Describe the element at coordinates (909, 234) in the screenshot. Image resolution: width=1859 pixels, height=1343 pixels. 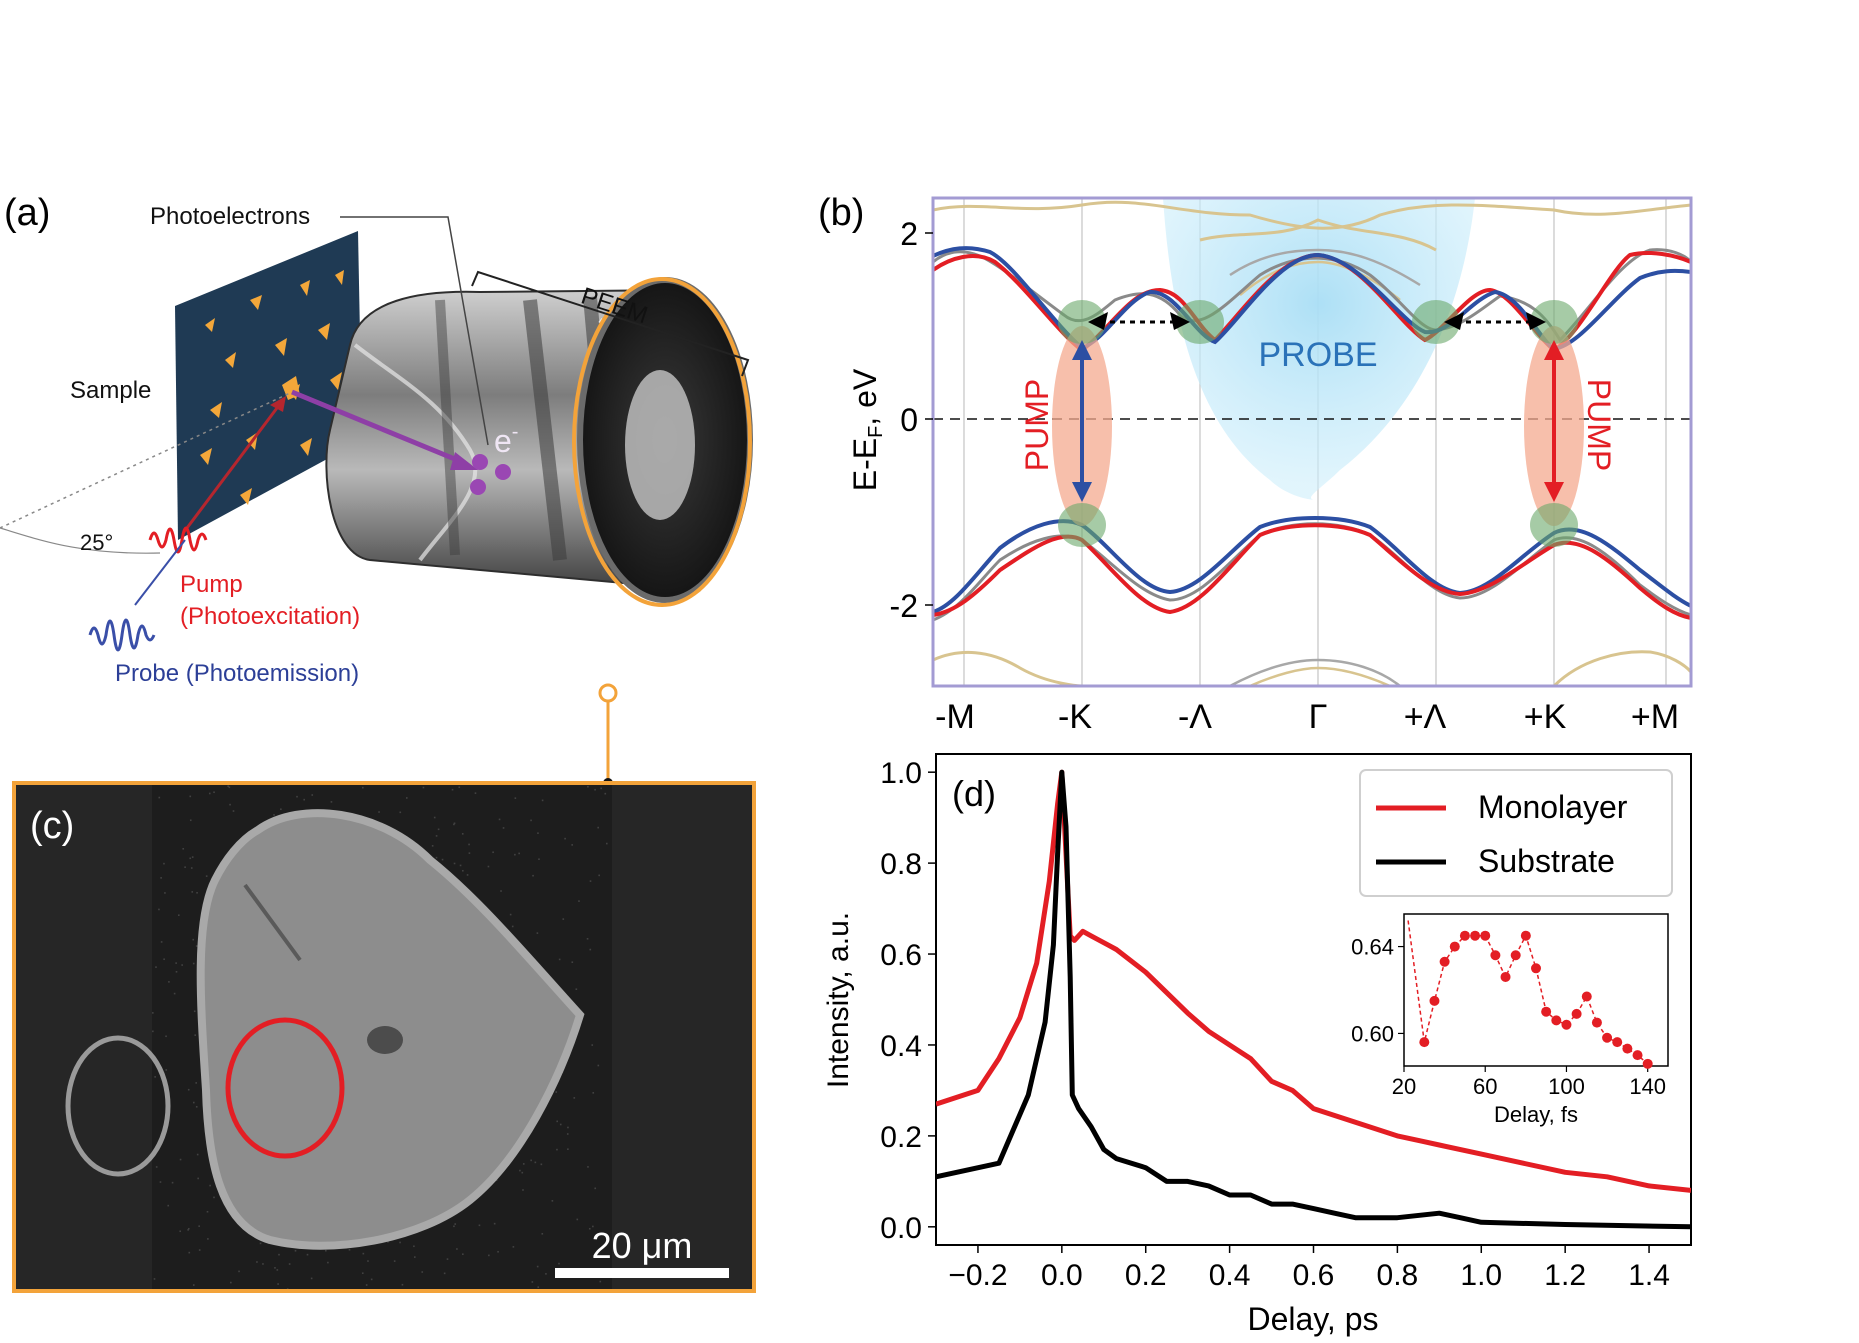
I see `b-ytick-2: 2` at that location.